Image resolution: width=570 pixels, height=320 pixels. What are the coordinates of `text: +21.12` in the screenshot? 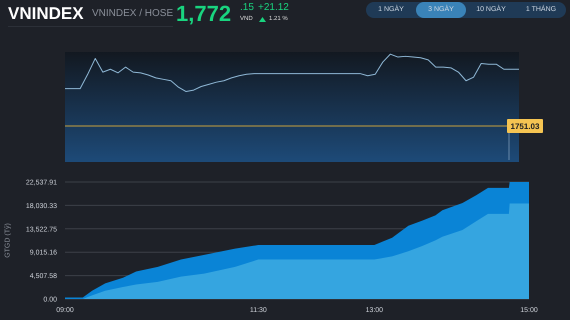 It's located at (273, 7).